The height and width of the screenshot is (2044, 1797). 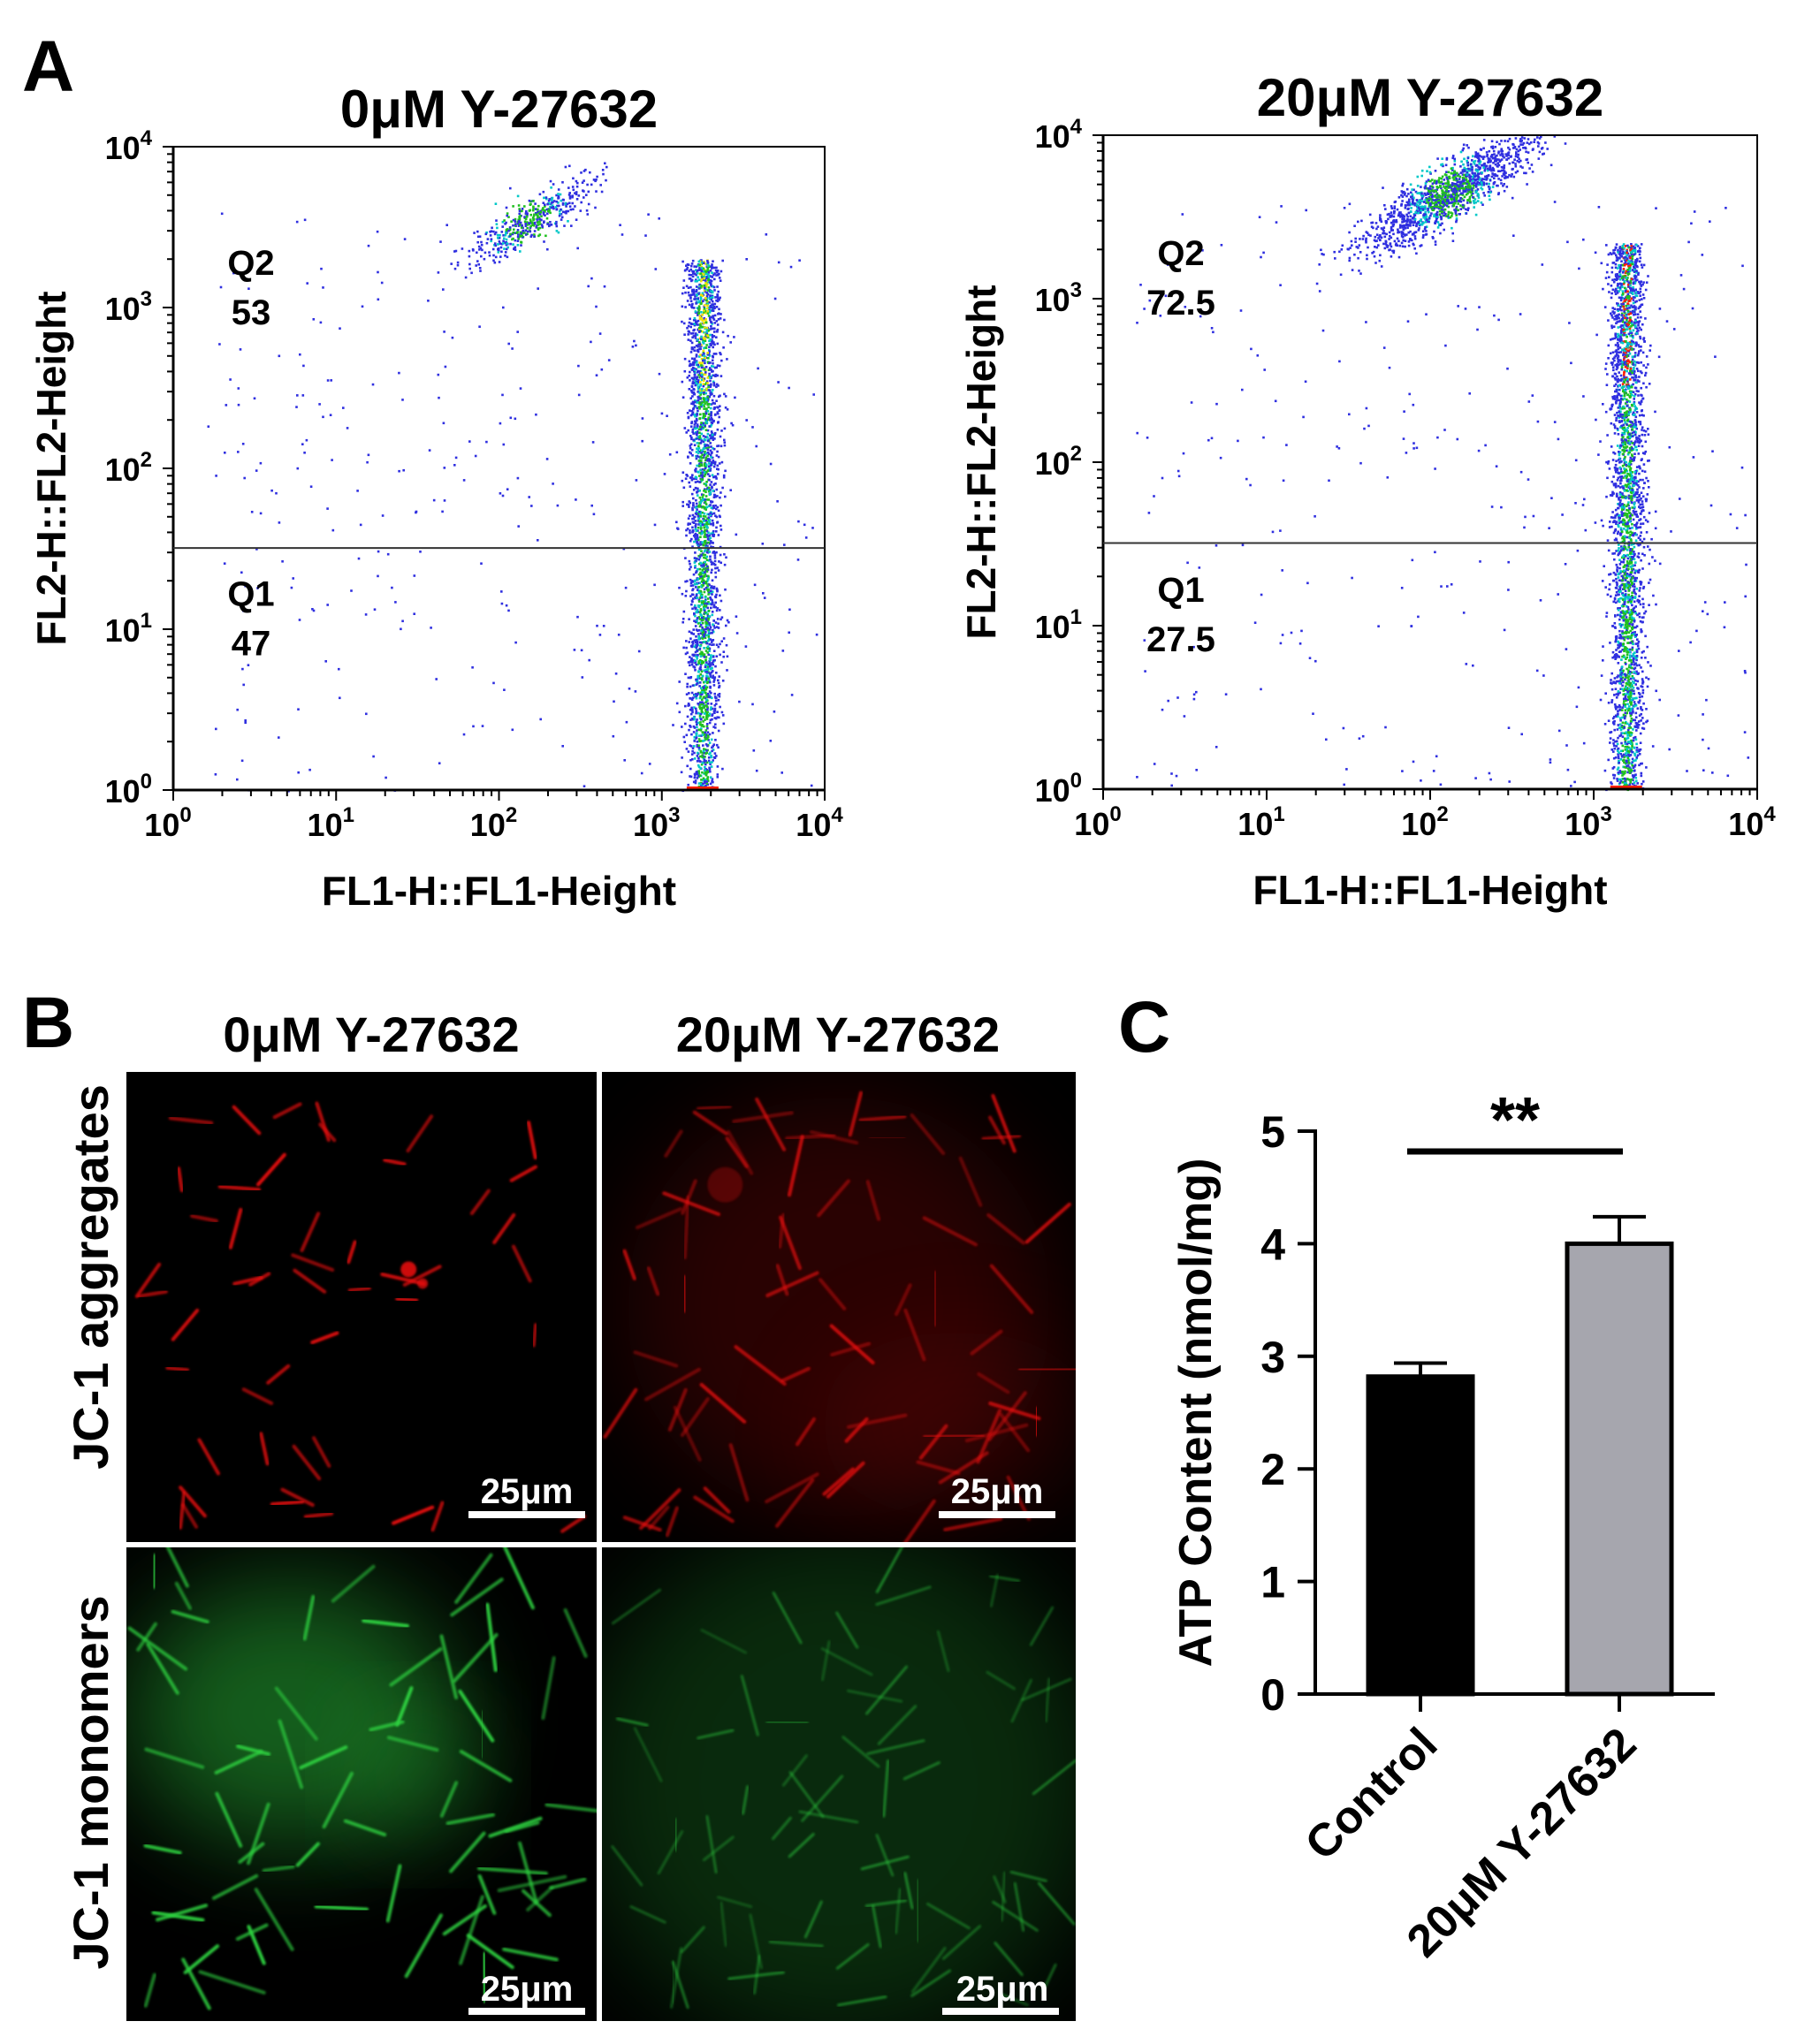 I want to click on bar-y-tick-label: 2, so click(x=1272, y=1469).